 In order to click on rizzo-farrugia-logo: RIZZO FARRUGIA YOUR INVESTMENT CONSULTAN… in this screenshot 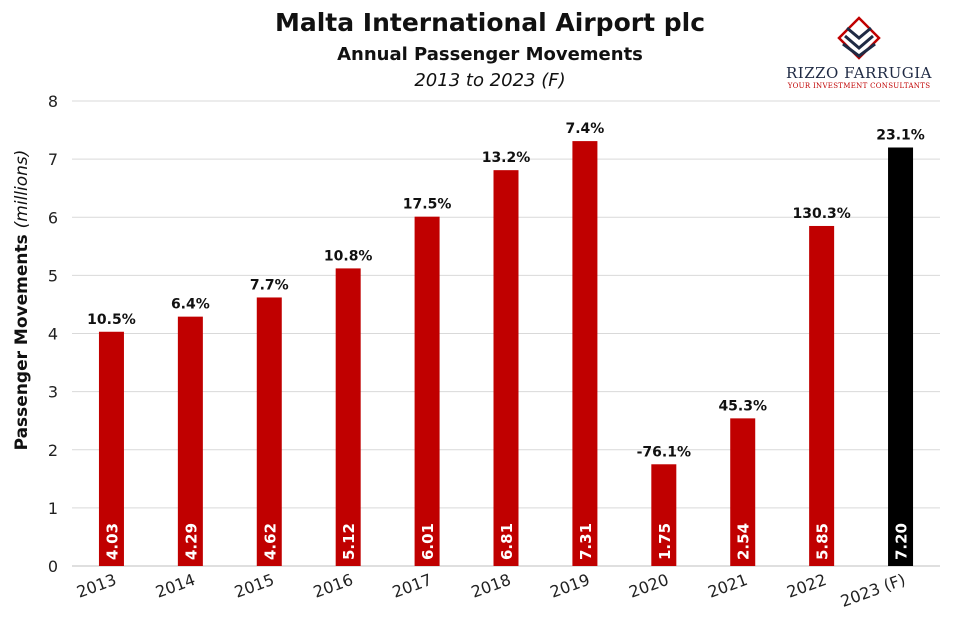, I will do `click(859, 54)`.